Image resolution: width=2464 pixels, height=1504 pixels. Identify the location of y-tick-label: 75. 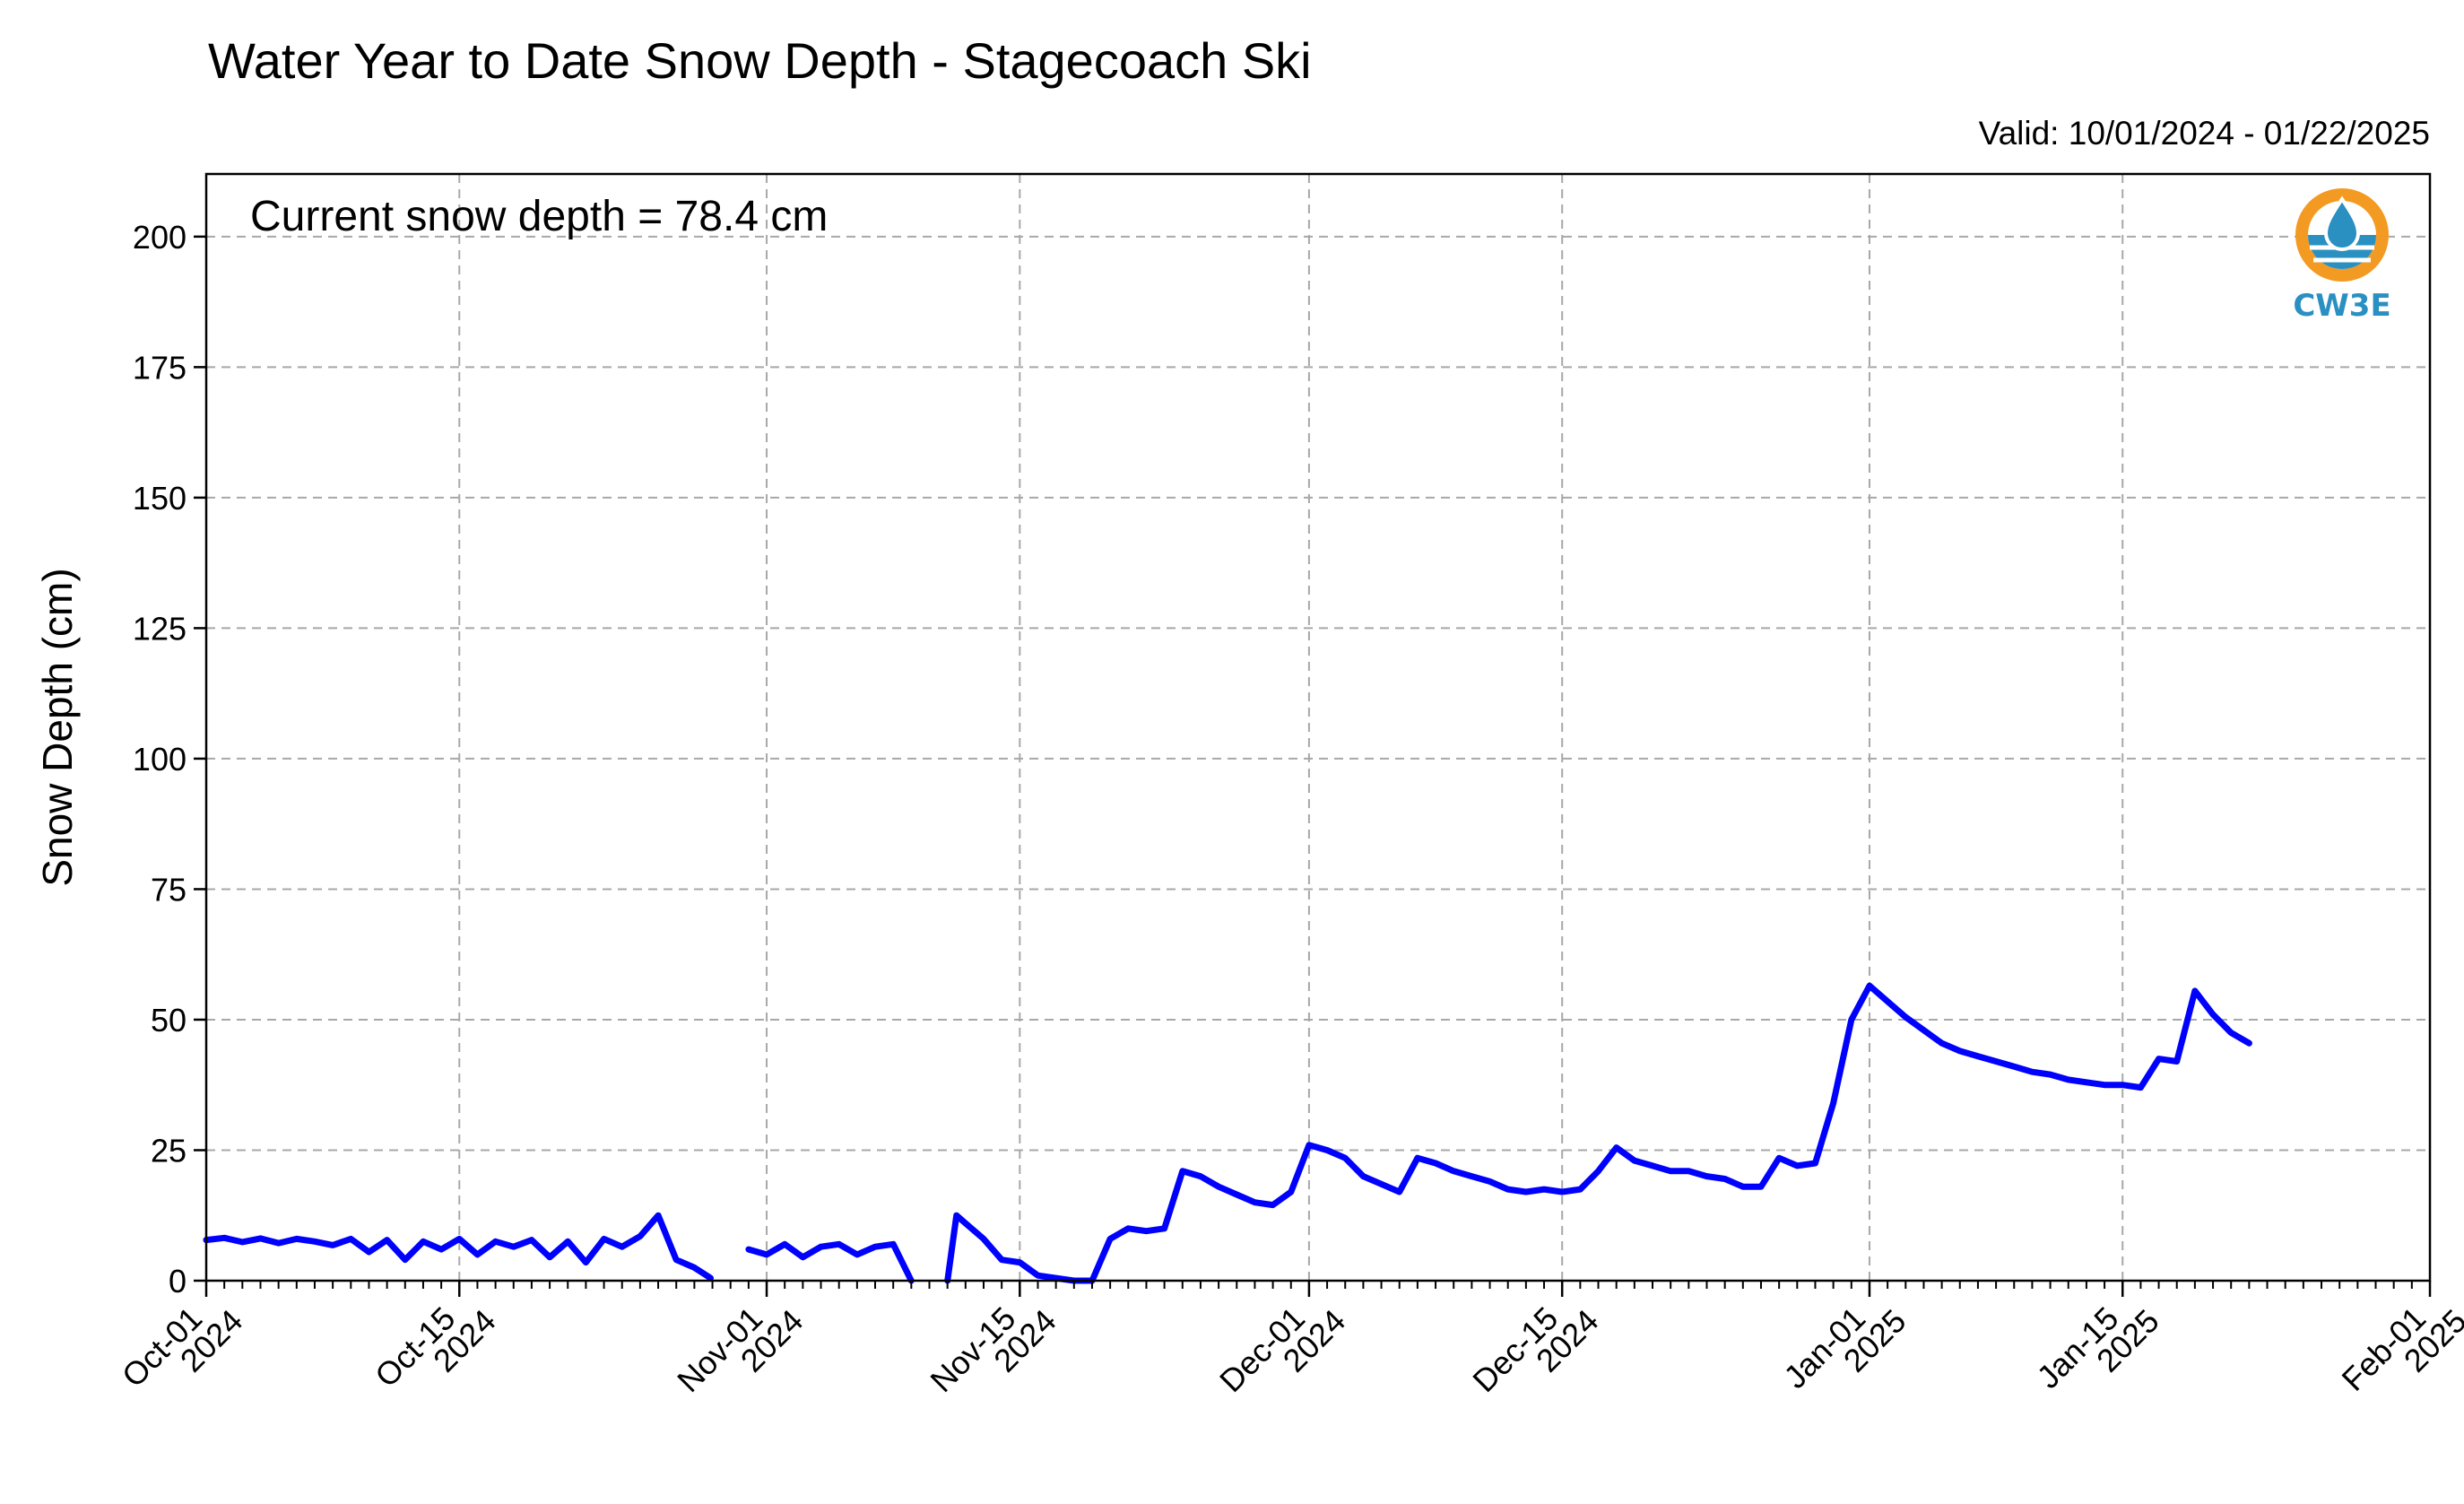
(169, 889).